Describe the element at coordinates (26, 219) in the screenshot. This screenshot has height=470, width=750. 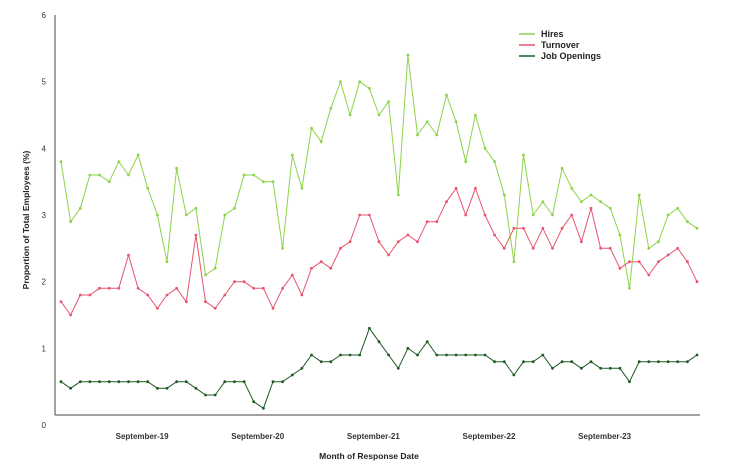
I see `y-axis-label: Proportion of Total Employees (%)` at that location.